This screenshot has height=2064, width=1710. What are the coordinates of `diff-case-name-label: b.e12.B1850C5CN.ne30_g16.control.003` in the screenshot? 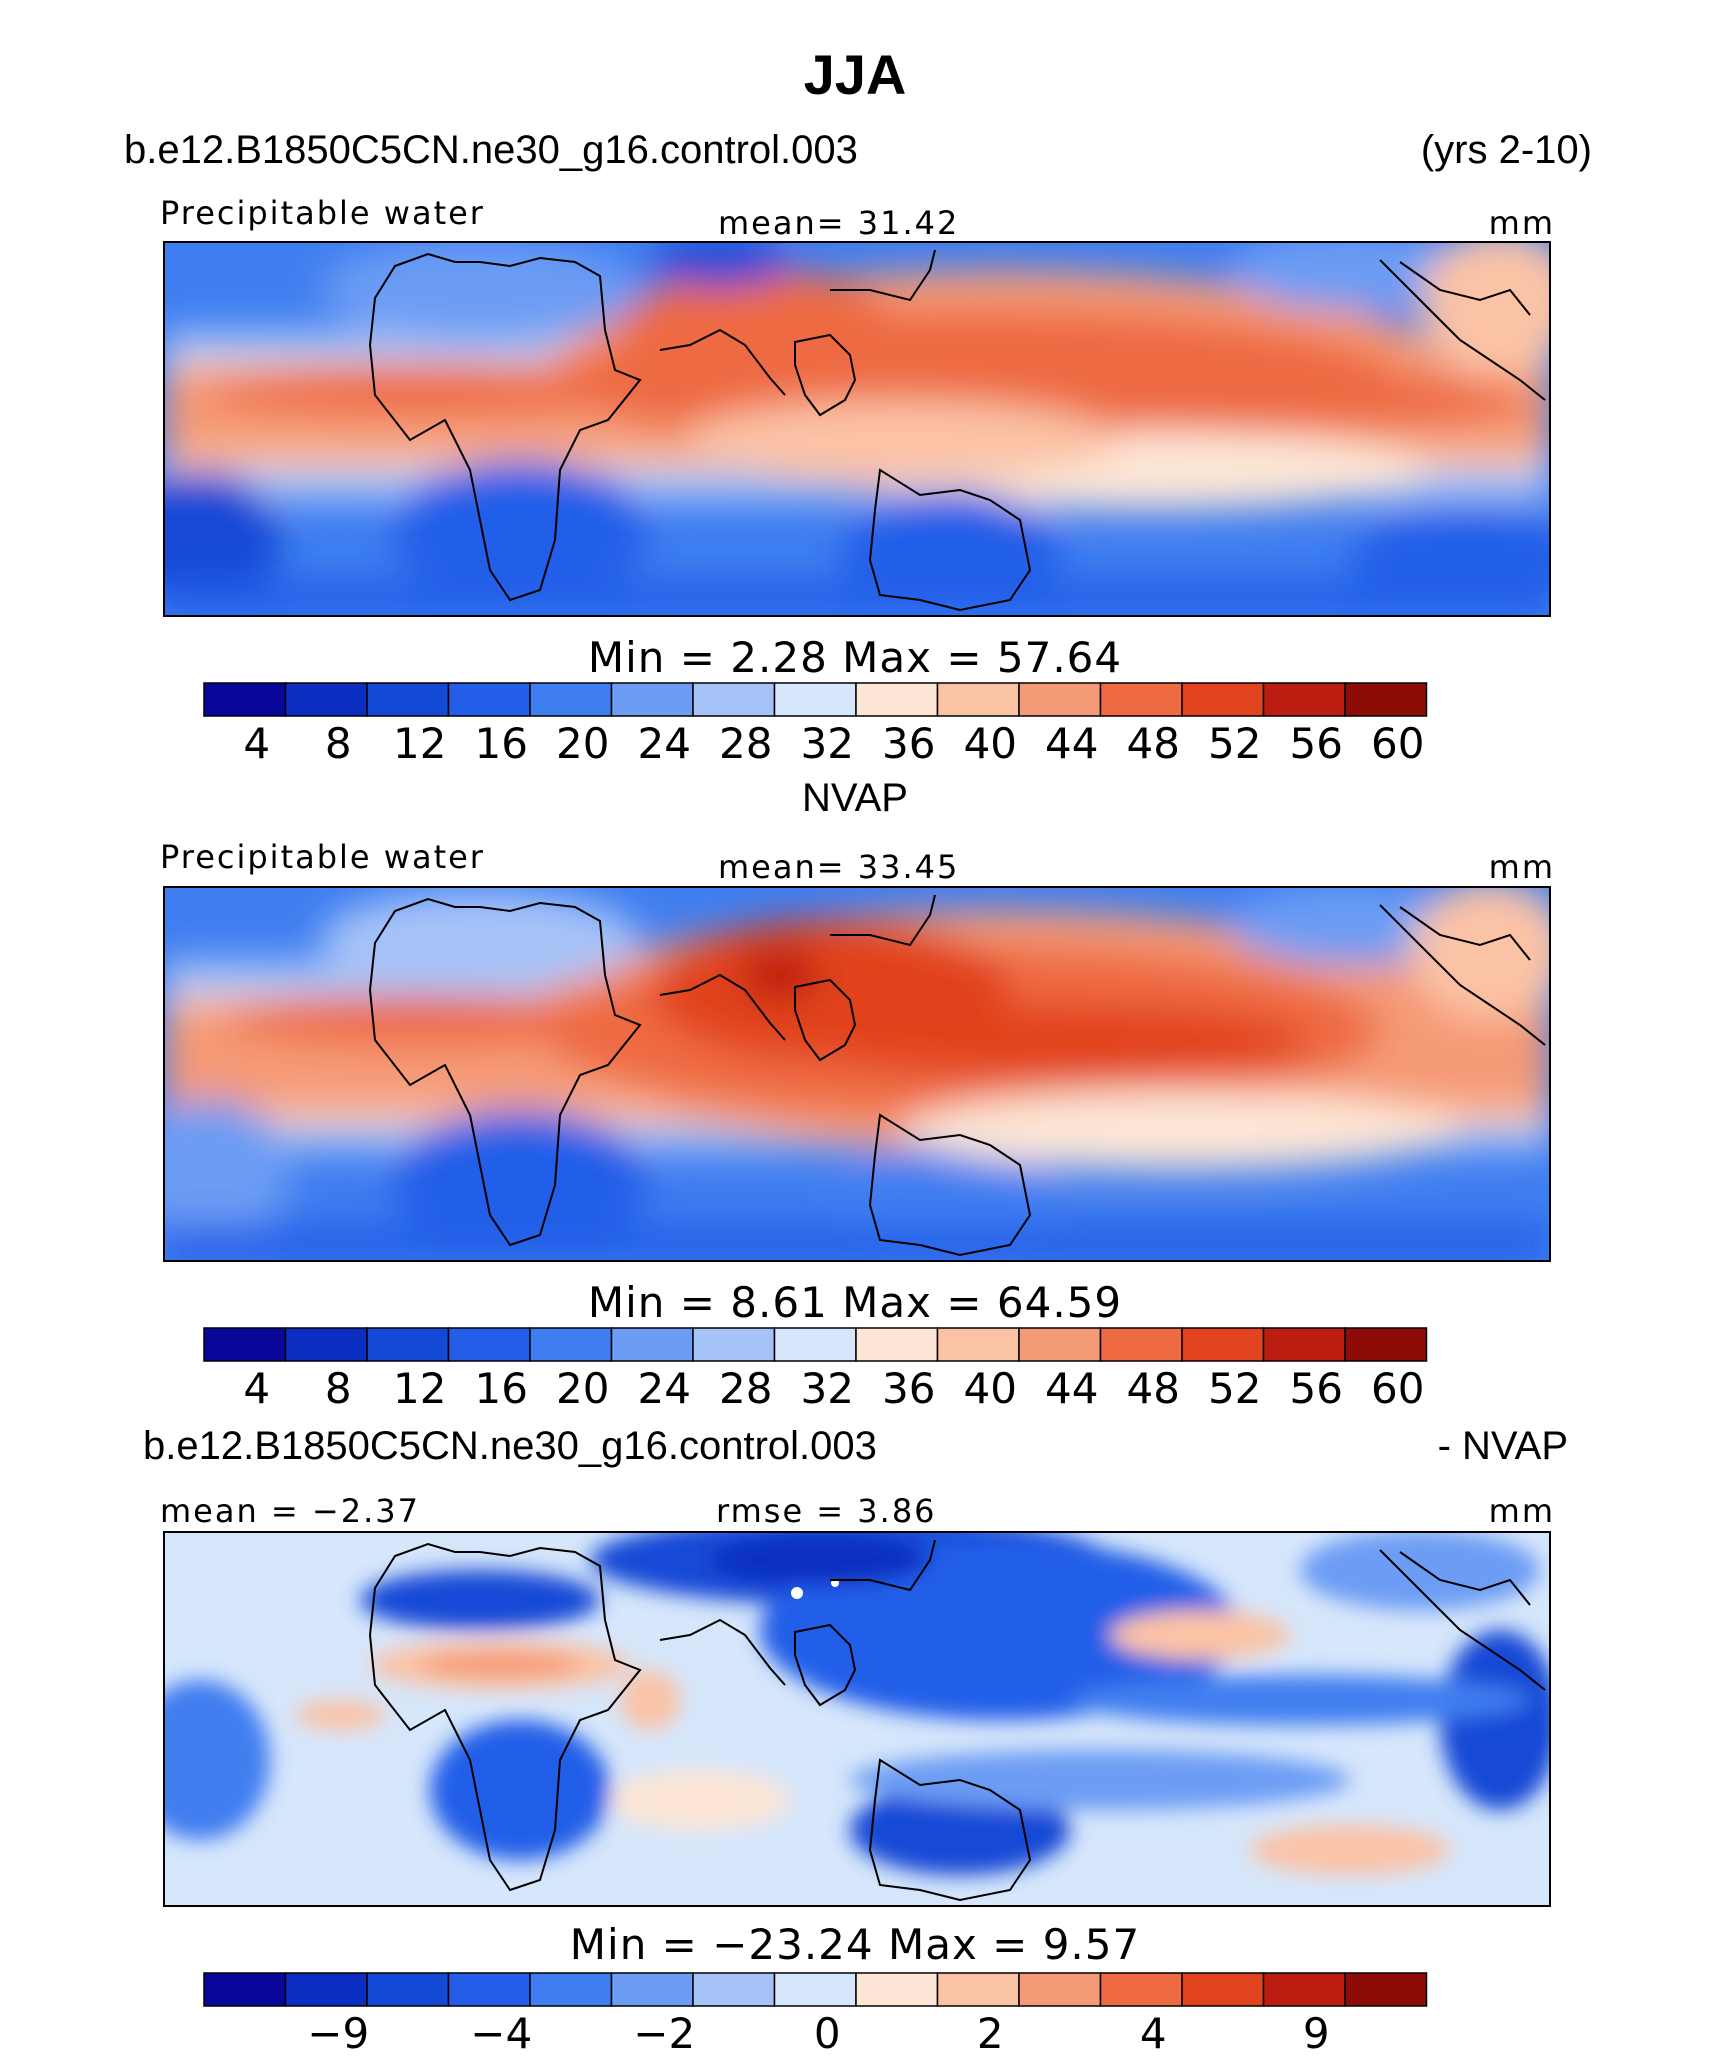 It's located at (510, 1446).